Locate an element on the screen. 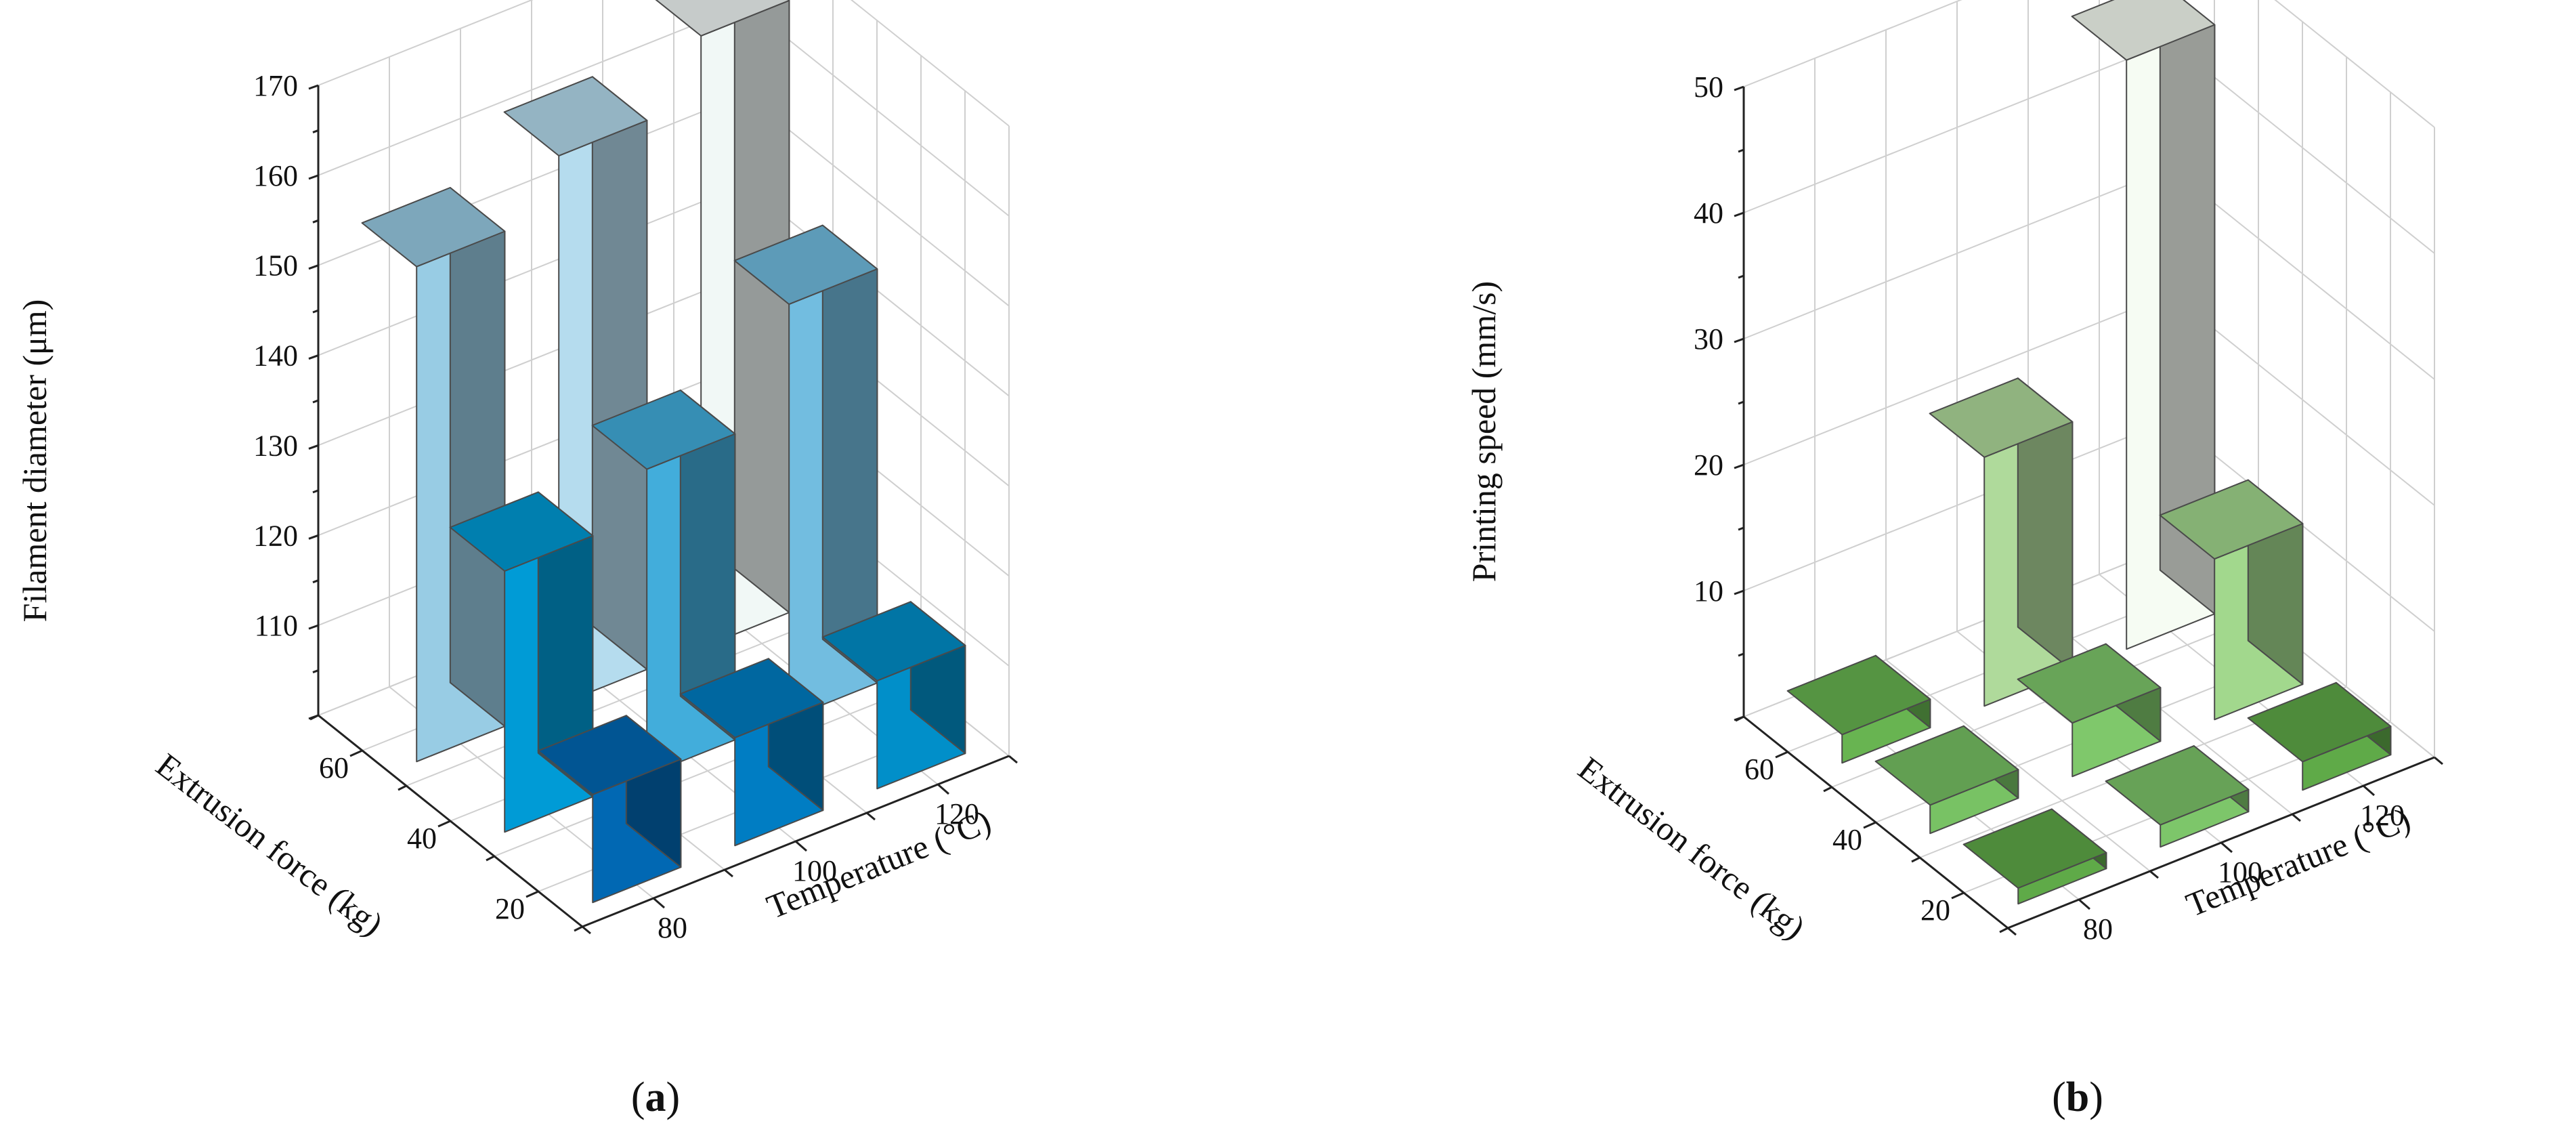 Image resolution: width=2576 pixels, height=1136 pixels. z-axis-label-a: Filament diameter (μm) is located at coordinates (34, 461).